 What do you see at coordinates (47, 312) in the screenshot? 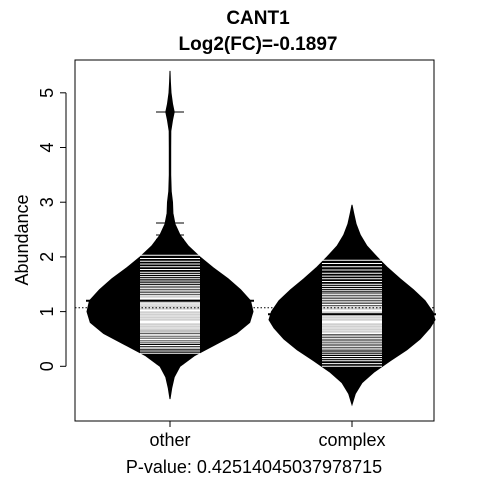
I see `y-tick-label: 1` at bounding box center [47, 312].